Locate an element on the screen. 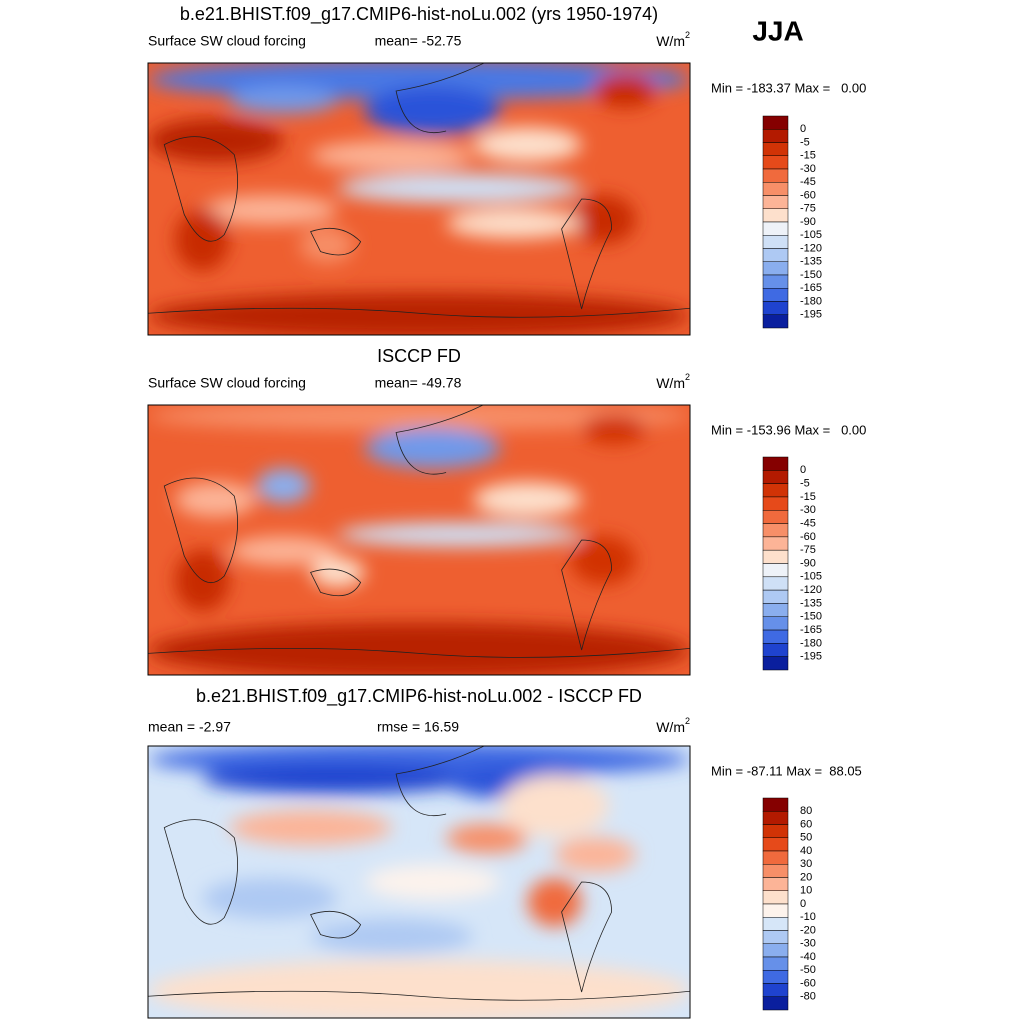  colorbar-label: 50 is located at coordinates (806, 838).